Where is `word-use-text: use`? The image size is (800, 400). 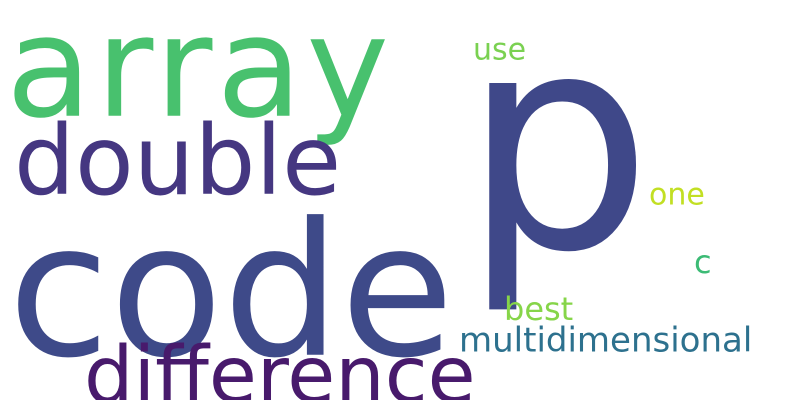 word-use-text: use is located at coordinates (500, 50).